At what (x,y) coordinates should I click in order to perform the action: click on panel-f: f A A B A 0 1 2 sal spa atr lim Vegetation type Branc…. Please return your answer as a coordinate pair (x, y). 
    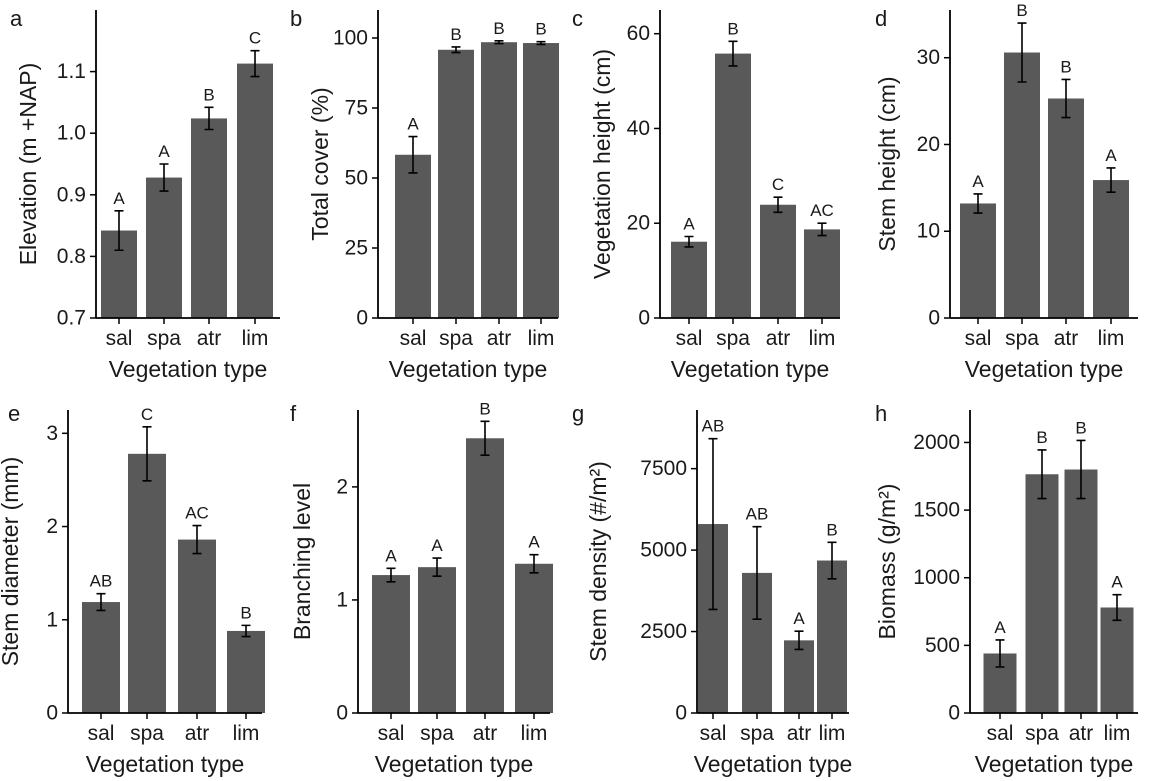
    Looking at the image, I should click on (421, 588).